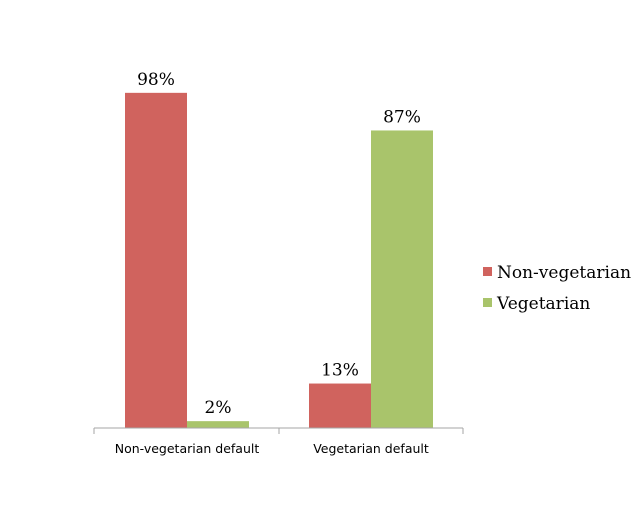 Image resolution: width=639 pixels, height=513 pixels. I want to click on x-axis-ticks-group, so click(278, 431).